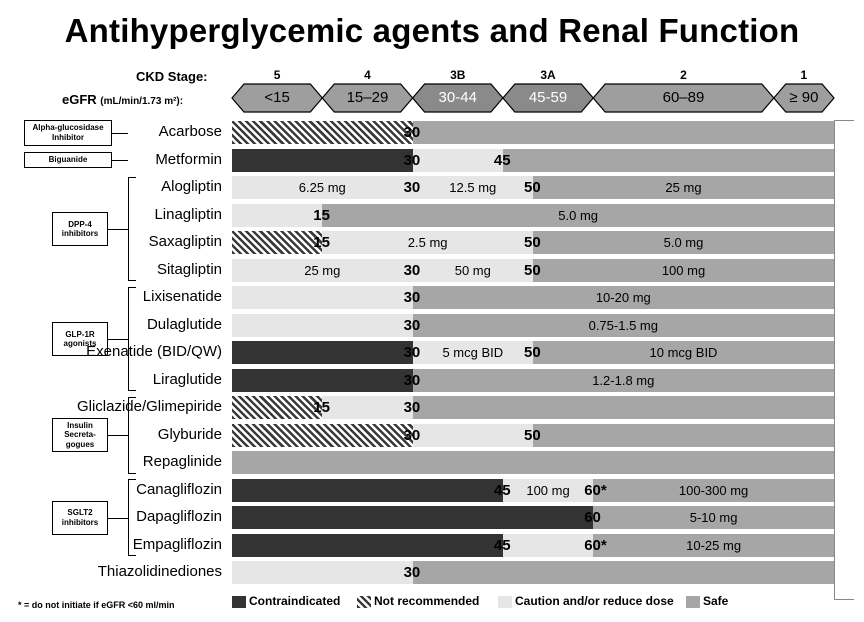  I want to click on stage-number-2: 2, so click(683, 75).